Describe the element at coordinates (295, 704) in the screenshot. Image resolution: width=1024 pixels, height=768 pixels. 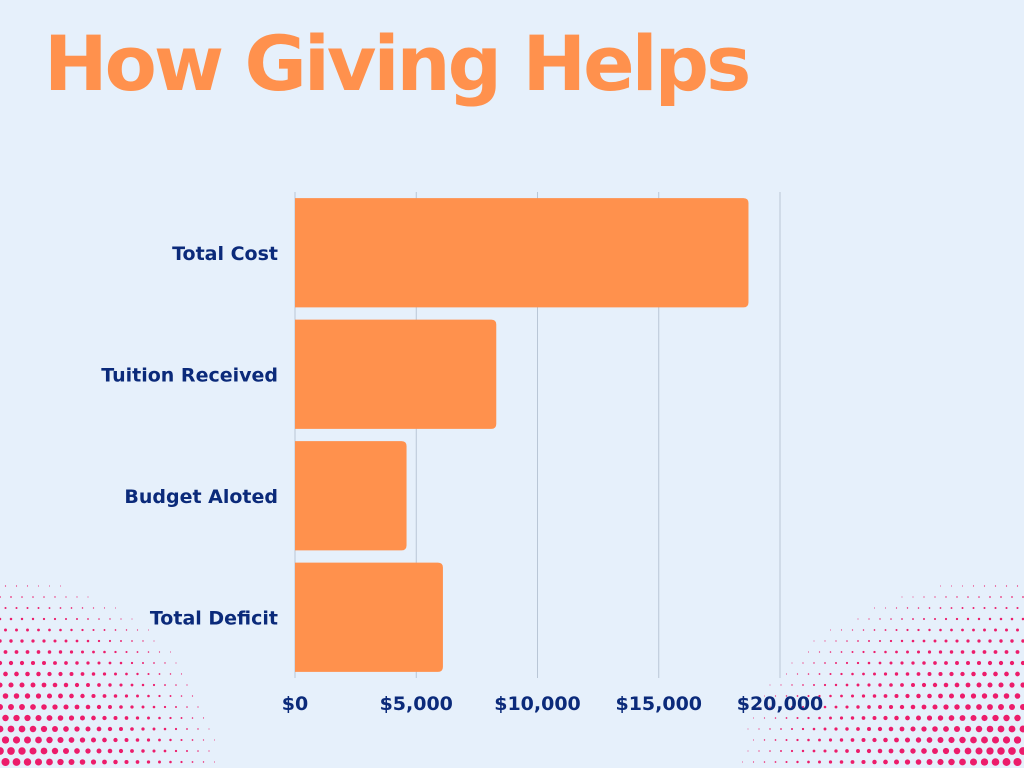
I see `x-tick-label: $0` at that location.